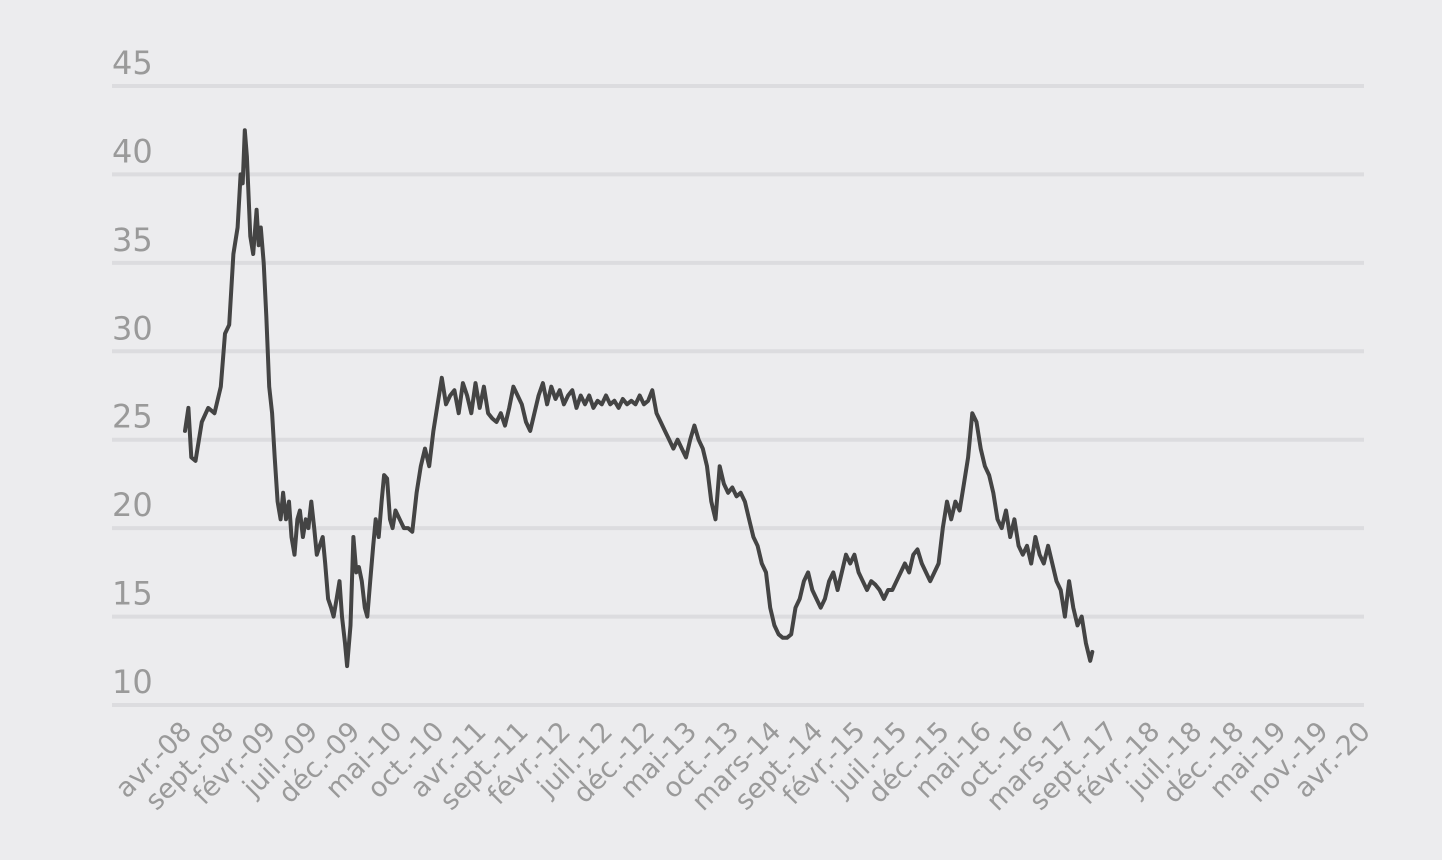 This screenshot has height=860, width=1442. Describe the element at coordinates (132, 328) in the screenshot. I see `y-tick-label: 30` at that location.